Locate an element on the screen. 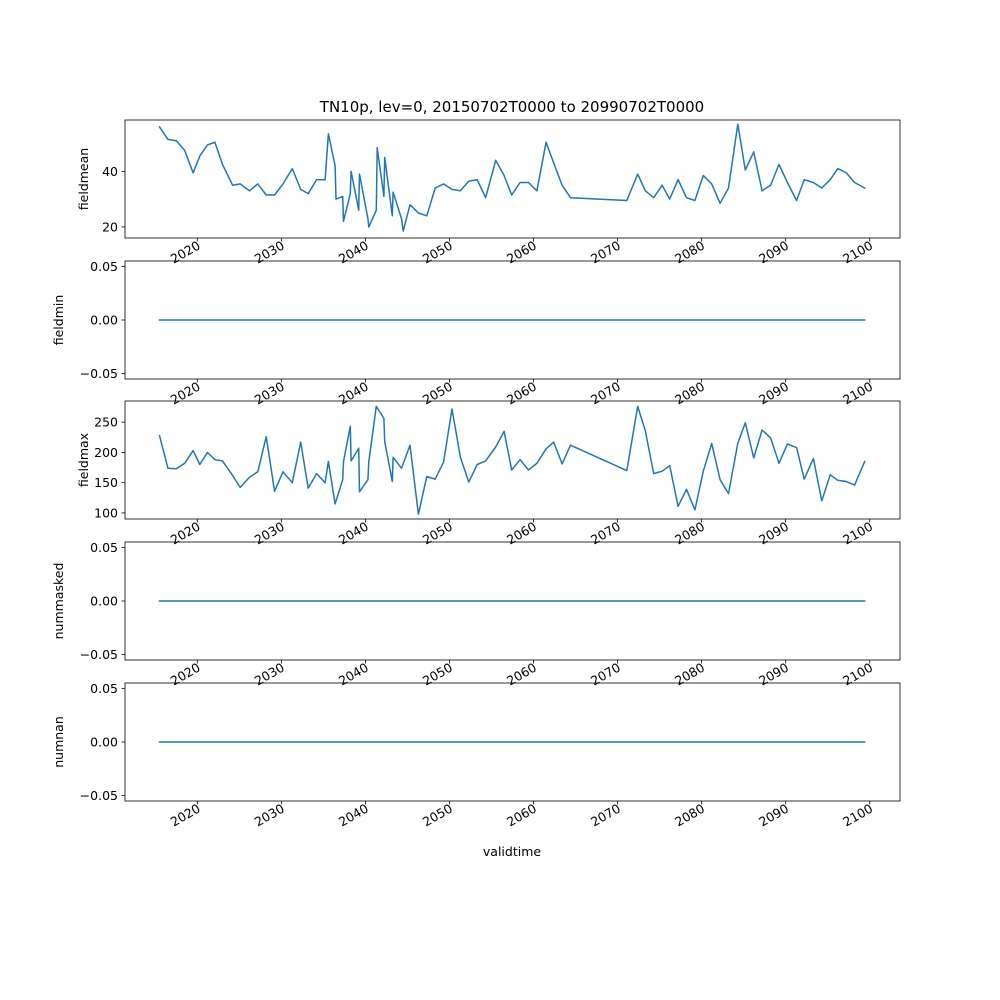 This screenshot has height=1000, width=1000. nummasked-ytick-label: −0.05 is located at coordinates (99, 654).